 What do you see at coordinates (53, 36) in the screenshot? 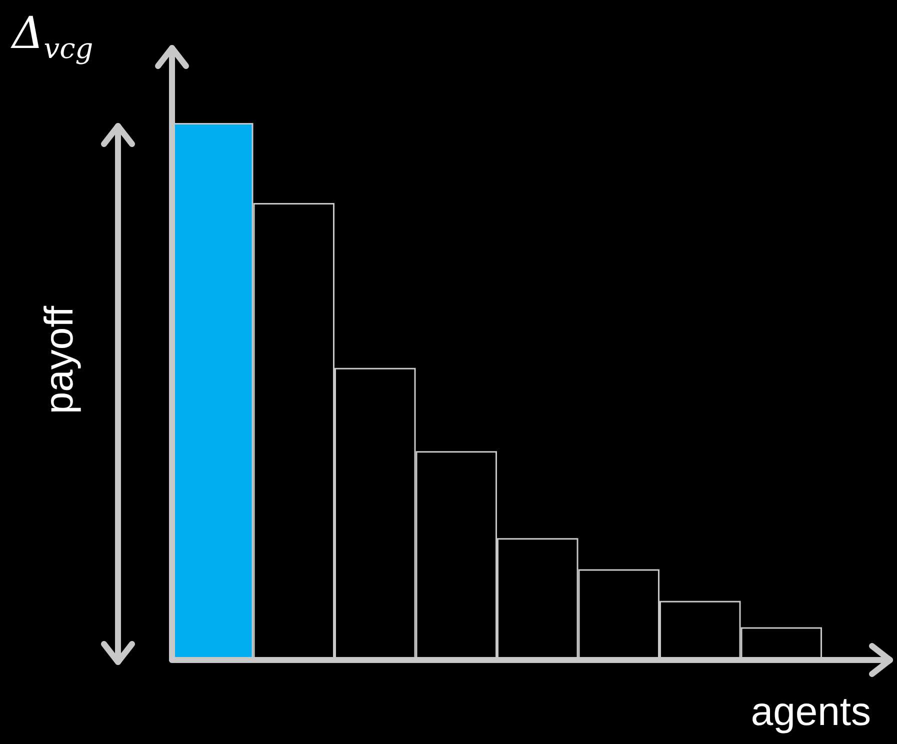
I see `y-axis-title: Δ$_{vcg}$` at bounding box center [53, 36].